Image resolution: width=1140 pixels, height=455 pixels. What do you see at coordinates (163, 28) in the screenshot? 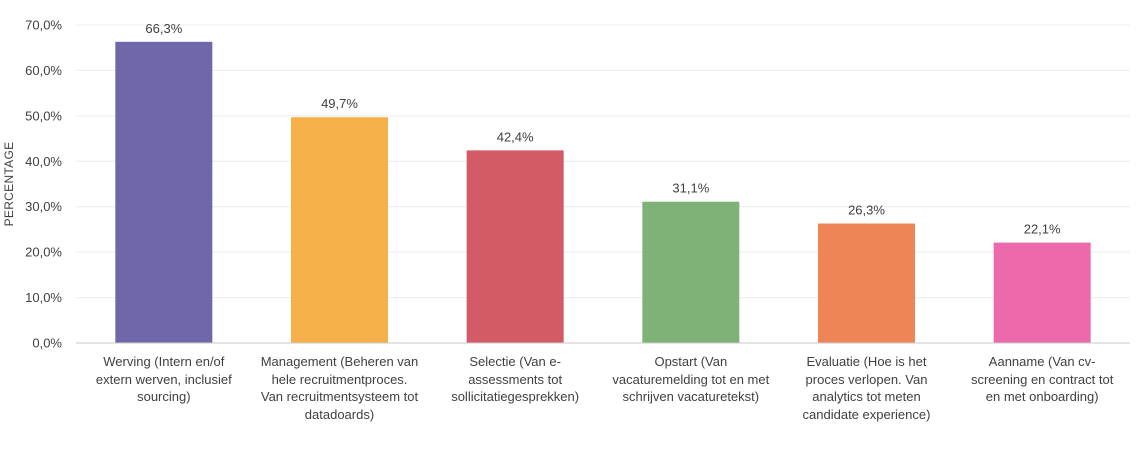
I see `data-label: 66,3%` at bounding box center [163, 28].